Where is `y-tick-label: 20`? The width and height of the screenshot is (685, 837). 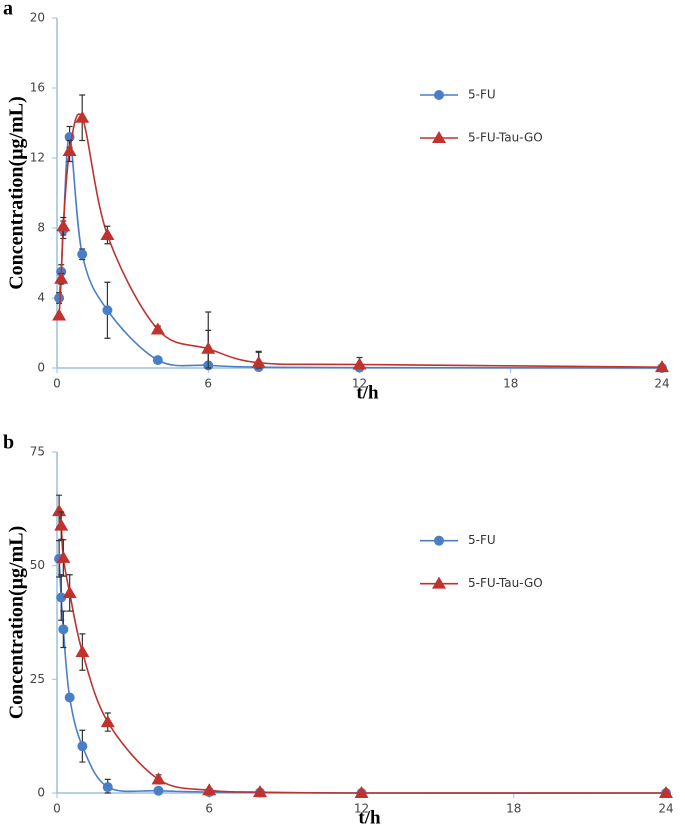
y-tick-label: 20 is located at coordinates (37, 18).